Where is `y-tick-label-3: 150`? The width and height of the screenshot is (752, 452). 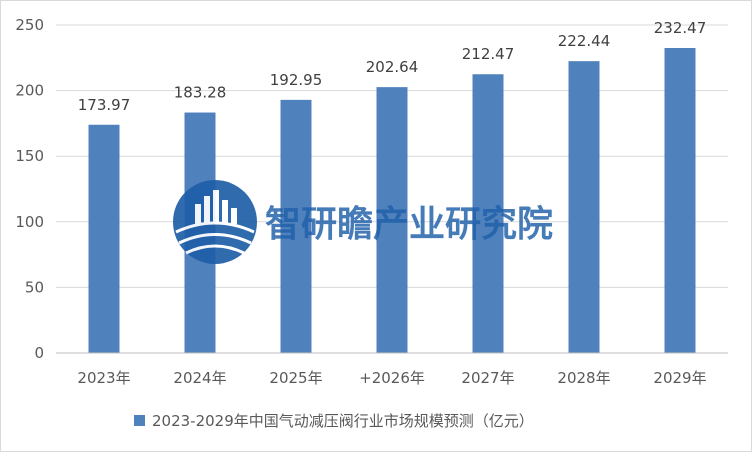 y-tick-label-3: 150 is located at coordinates (29, 156).